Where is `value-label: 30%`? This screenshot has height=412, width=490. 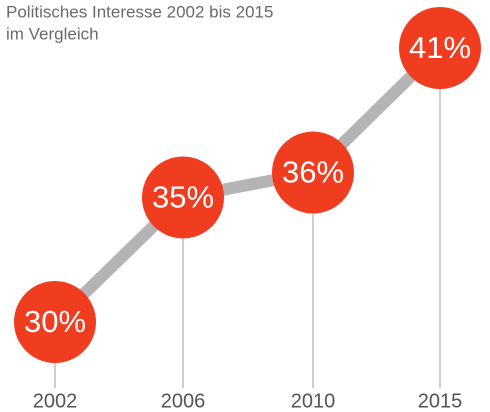 value-label: 30% is located at coordinates (55, 321).